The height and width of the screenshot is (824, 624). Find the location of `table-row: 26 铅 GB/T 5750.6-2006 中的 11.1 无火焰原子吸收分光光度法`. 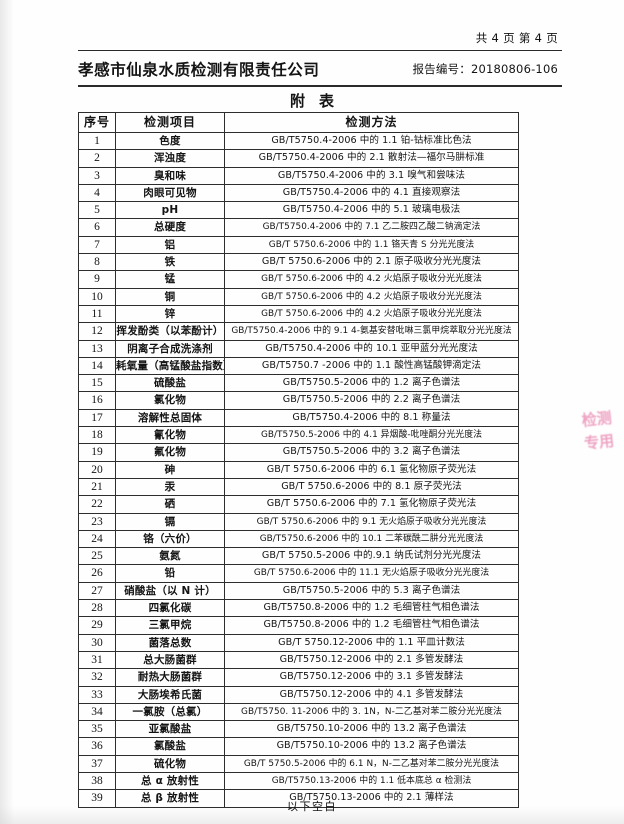

table-row: 26 铅 GB/T 5750.6-2006 中的 11.1 无火焰原子吸收分光光度法 is located at coordinates (298, 573).